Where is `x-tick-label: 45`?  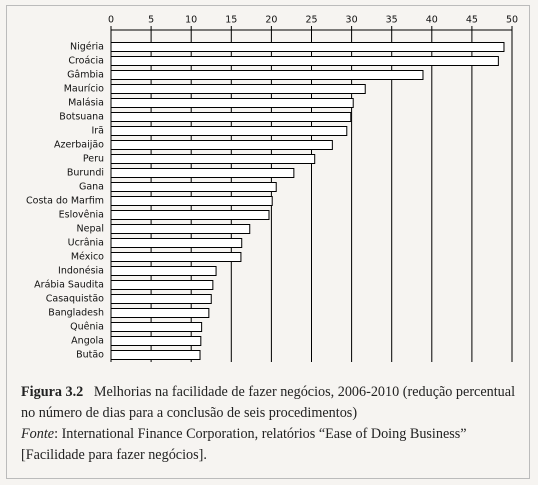
x-tick-label: 45 is located at coordinates (472, 20).